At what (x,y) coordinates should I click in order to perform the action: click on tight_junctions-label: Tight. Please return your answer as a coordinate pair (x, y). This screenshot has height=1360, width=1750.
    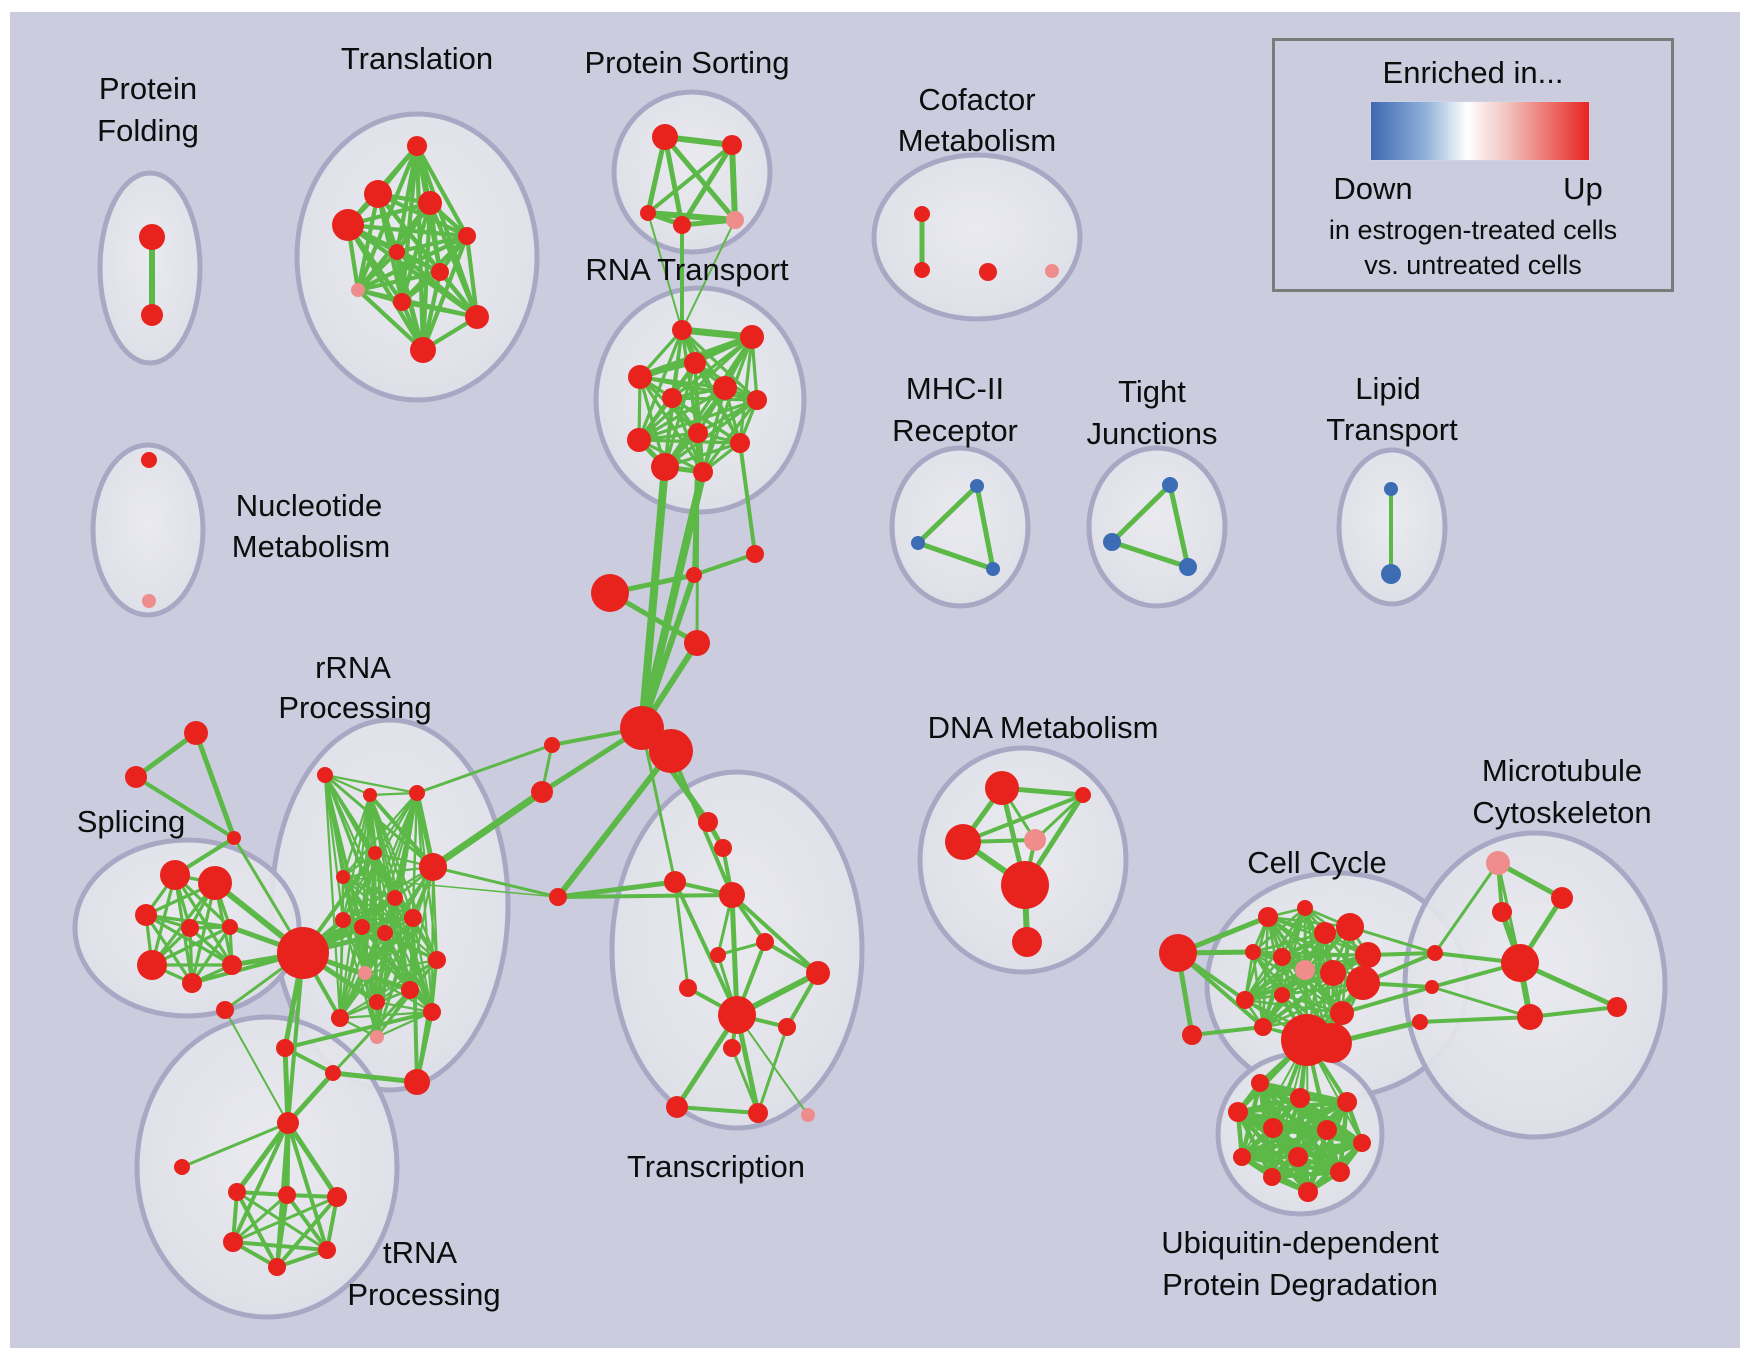
    Looking at the image, I should click on (1152, 391).